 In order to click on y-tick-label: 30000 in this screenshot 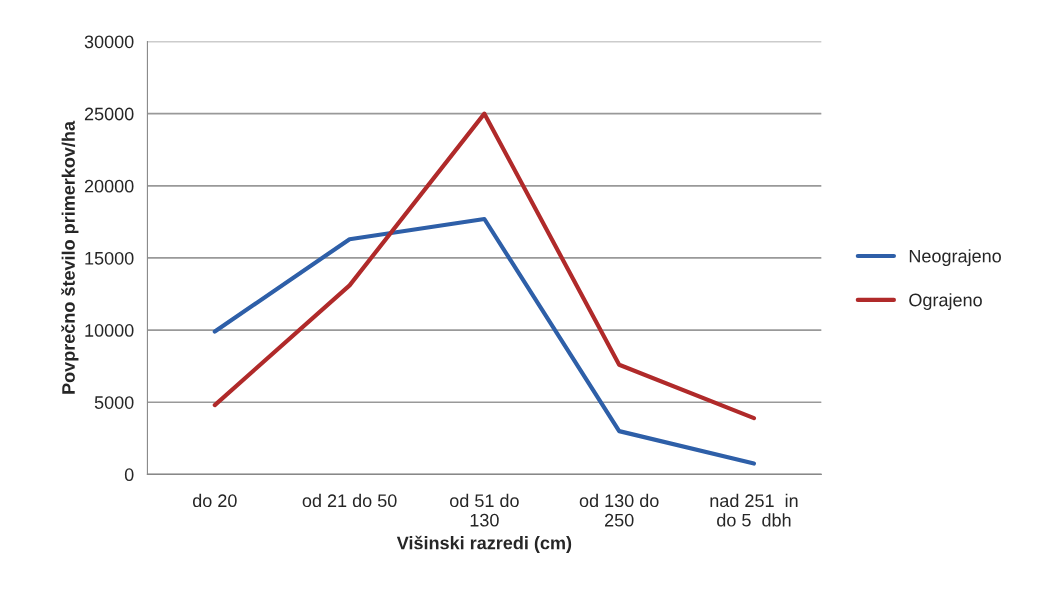, I will do `click(109, 42)`.